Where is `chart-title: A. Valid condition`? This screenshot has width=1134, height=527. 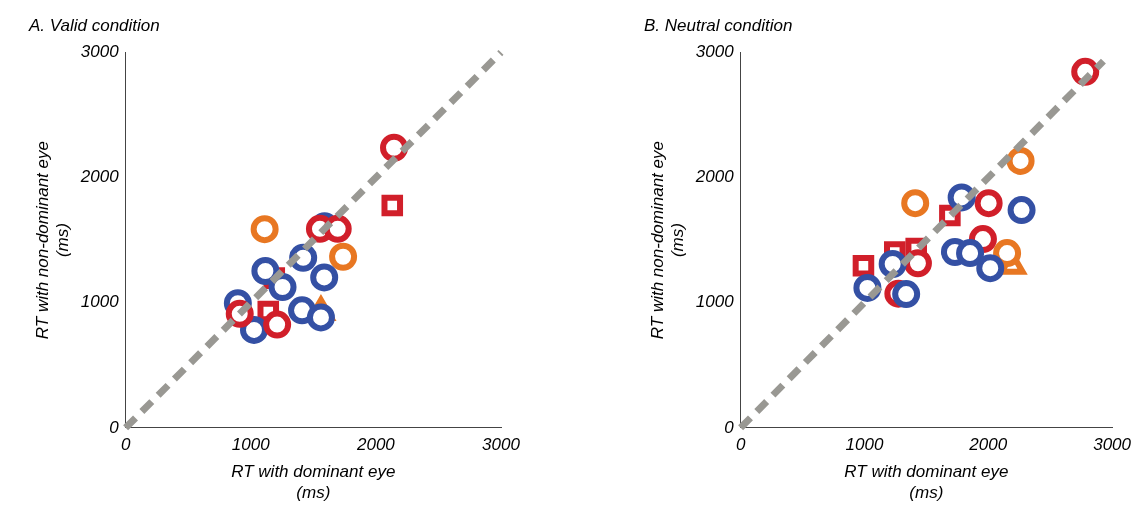 chart-title: A. Valid condition is located at coordinates (94, 25).